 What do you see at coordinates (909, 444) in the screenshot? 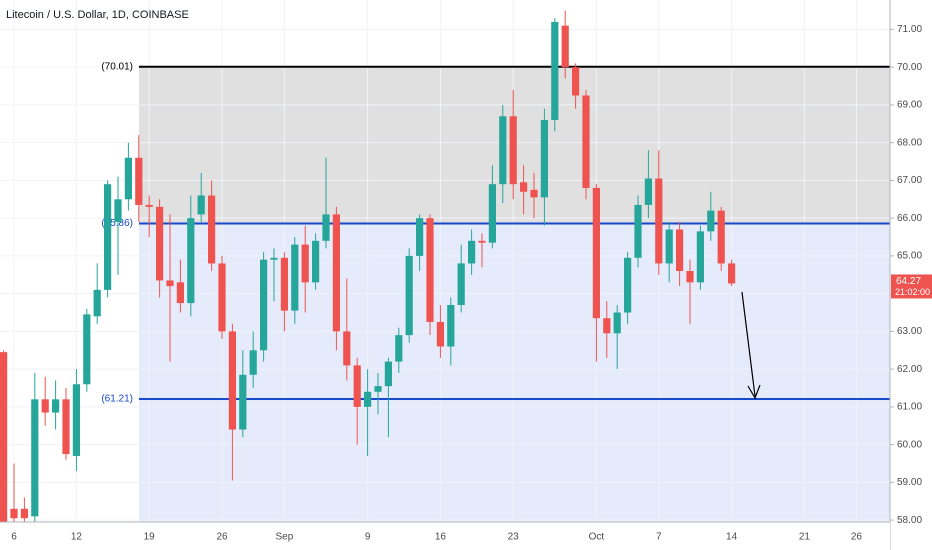
I see `y-tick-label: 60.00` at bounding box center [909, 444].